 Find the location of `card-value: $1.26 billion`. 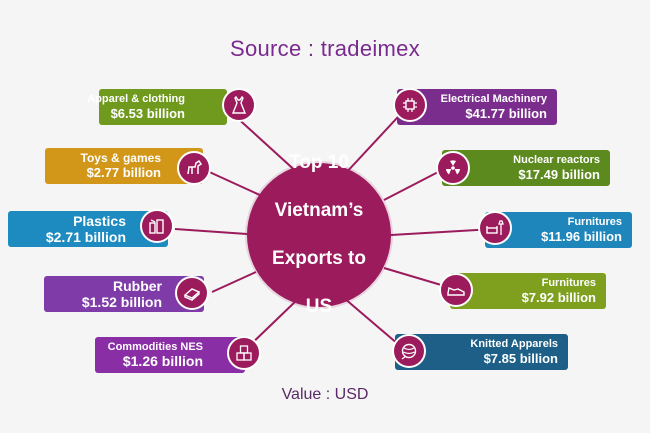

card-value: $1.26 billion is located at coordinates (162, 361).